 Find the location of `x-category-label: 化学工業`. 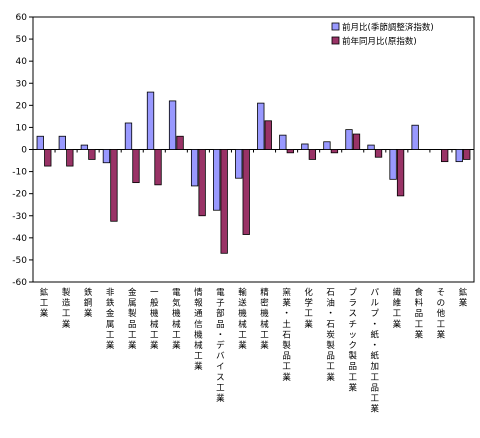

x-category-label: 化学工業 is located at coordinates (308, 308).